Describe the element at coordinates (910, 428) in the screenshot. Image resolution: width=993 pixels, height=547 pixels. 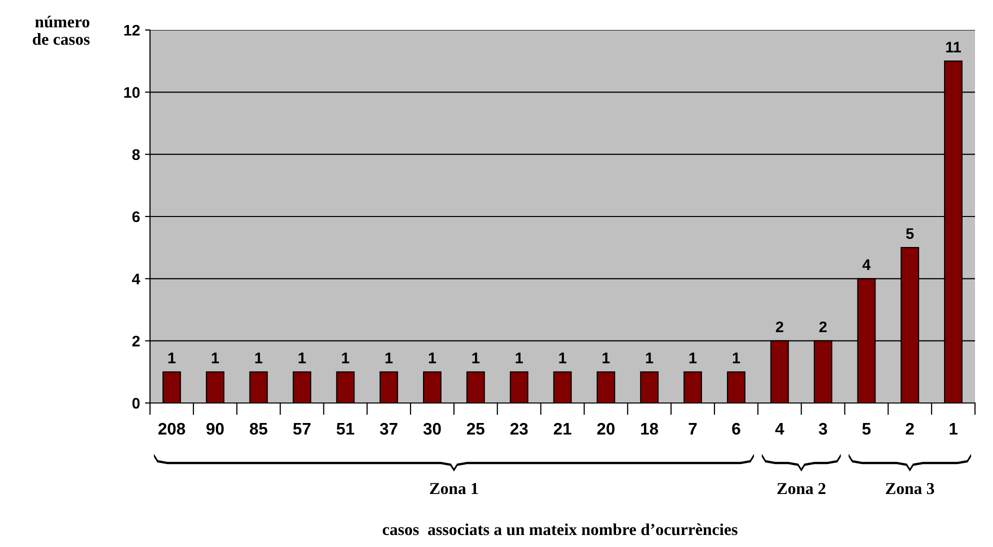
I see `x-tick-label: 2` at that location.